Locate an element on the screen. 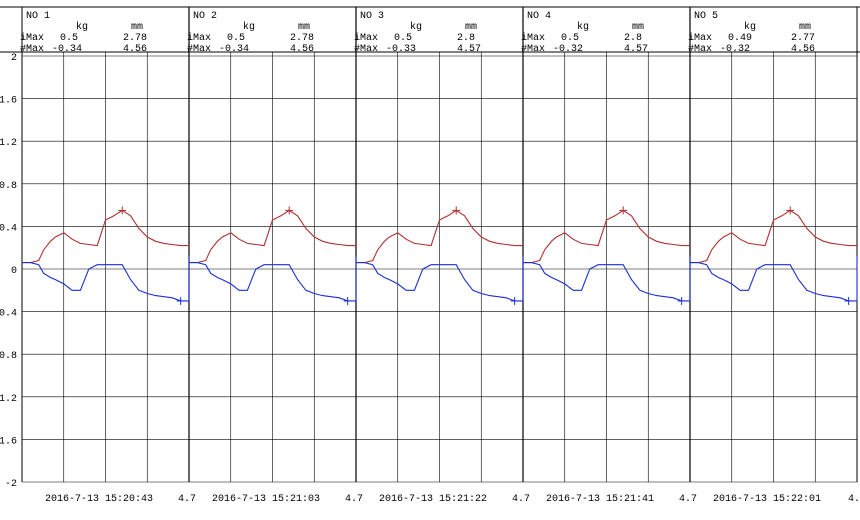 Image resolution: width=860 pixels, height=520 pixels. y-tick-label: 0 is located at coordinates (14, 271).